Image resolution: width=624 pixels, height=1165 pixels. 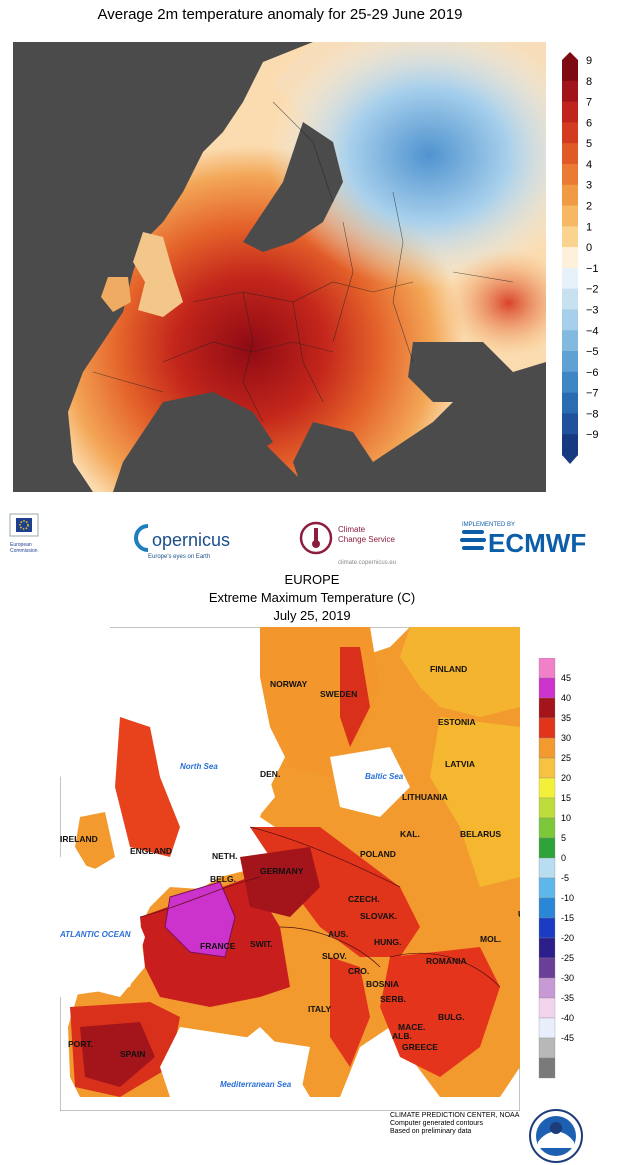 I want to click on colorbar-unit: °C, so click(x=573, y=50).